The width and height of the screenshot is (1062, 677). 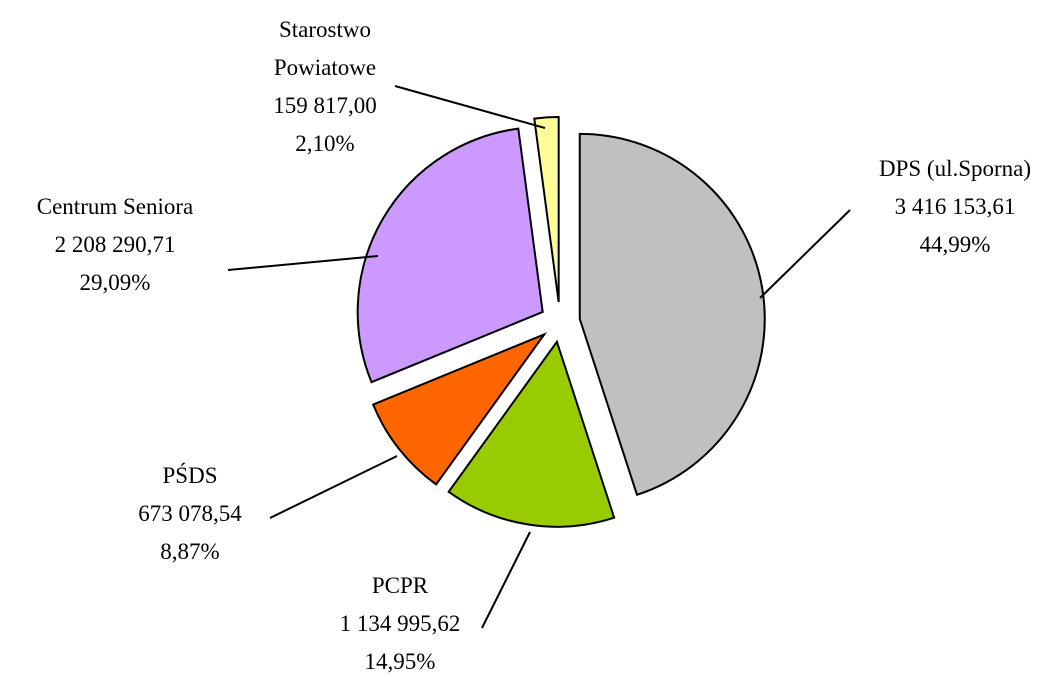 I want to click on category-label: DPS (ul.Sporna), so click(x=955, y=168).